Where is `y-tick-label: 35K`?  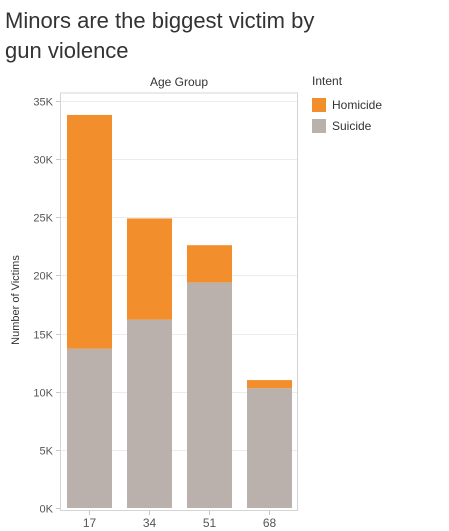
y-tick-label: 35K is located at coordinates (43, 103).